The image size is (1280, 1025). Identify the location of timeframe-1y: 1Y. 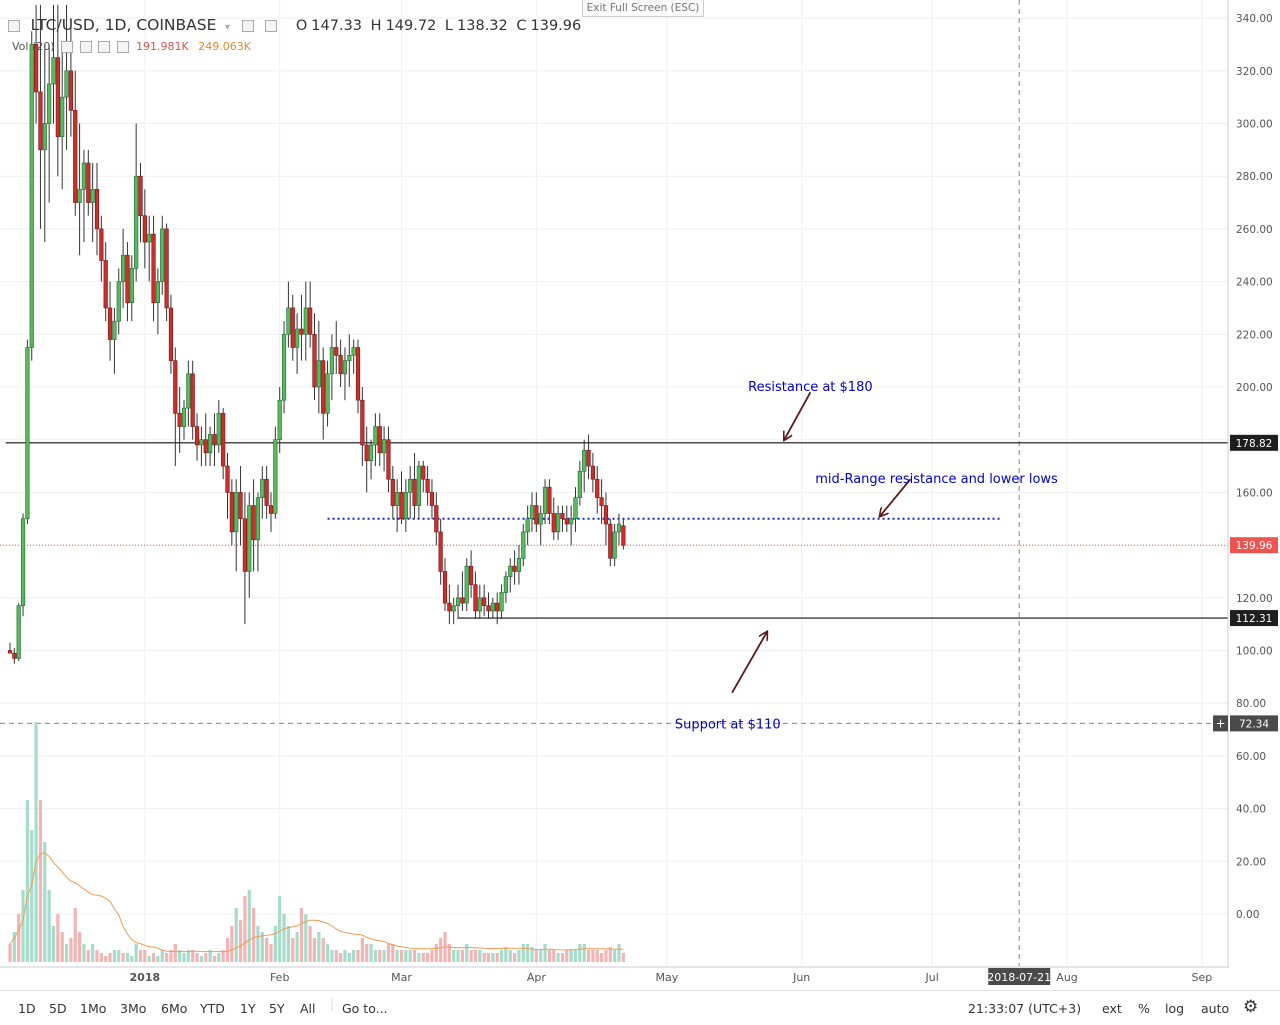
(248, 1008).